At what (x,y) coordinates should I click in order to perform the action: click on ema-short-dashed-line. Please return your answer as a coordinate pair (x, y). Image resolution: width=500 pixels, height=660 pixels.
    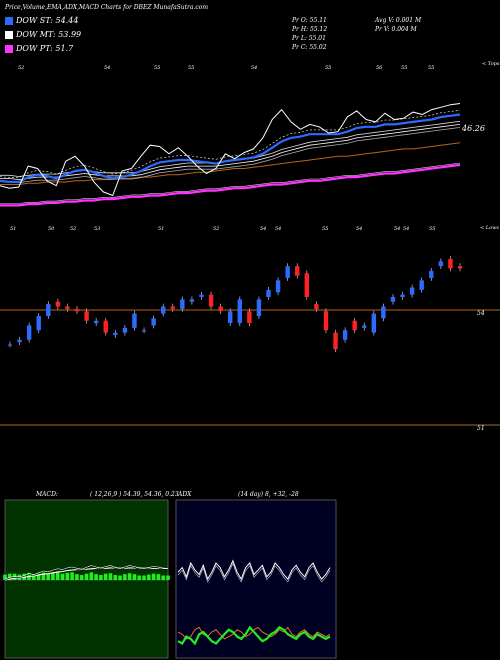
    Looking at the image, I should click on (230, 143).